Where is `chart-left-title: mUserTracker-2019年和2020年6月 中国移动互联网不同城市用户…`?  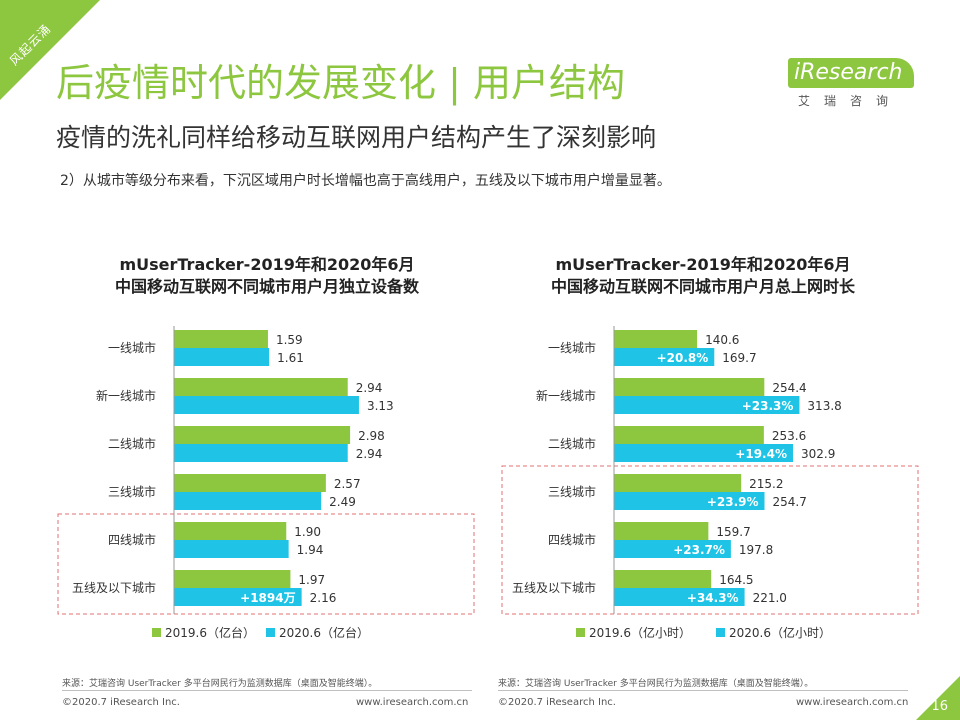
chart-left-title: mUserTracker-2019年和2020年6月 中国移动互联网不同城市用户… is located at coordinates (267, 276).